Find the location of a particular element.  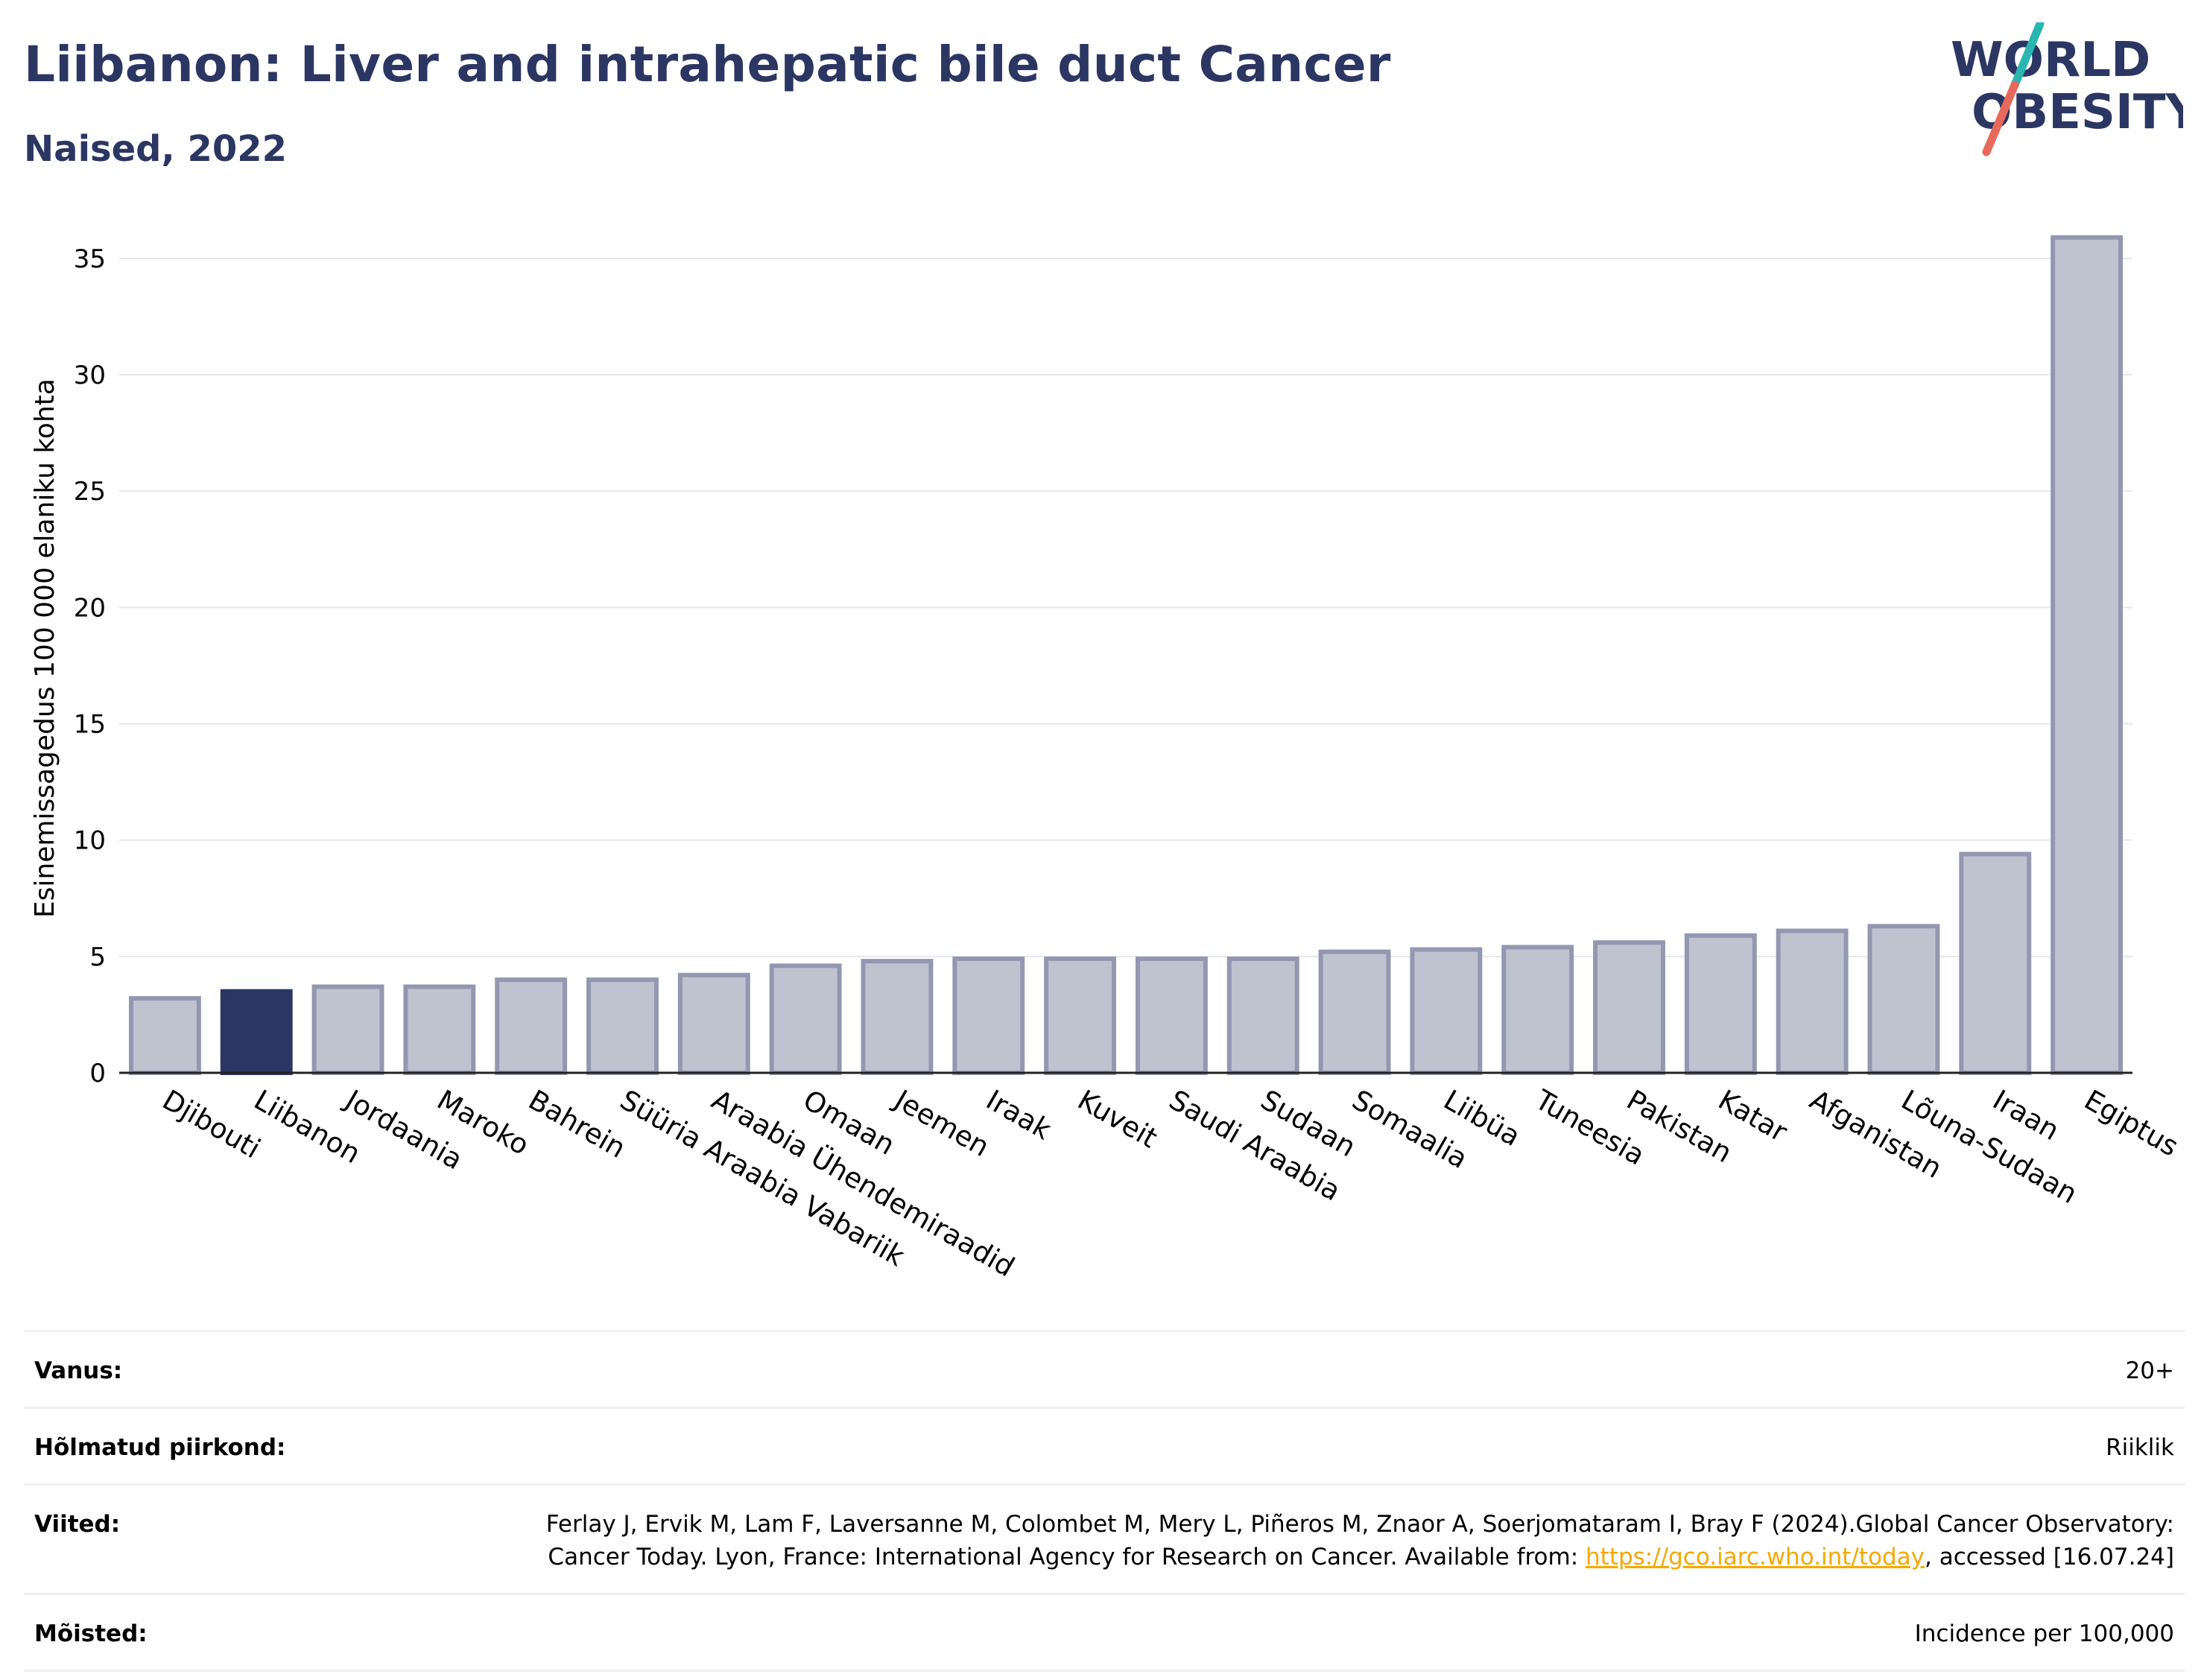

bar-lõuna-sudaan is located at coordinates (1903, 1000).